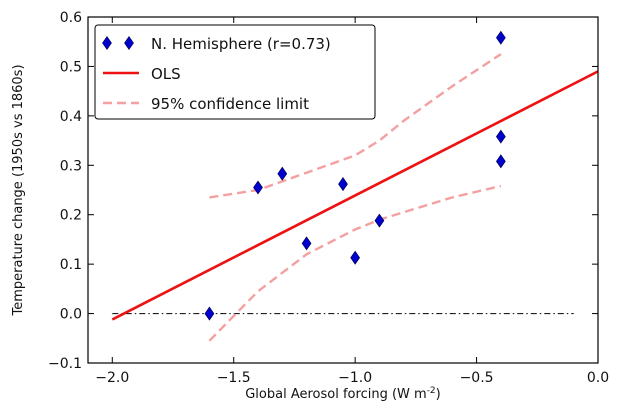  What do you see at coordinates (71, 67) in the screenshot?
I see `y-tick-label: 0.5` at bounding box center [71, 67].